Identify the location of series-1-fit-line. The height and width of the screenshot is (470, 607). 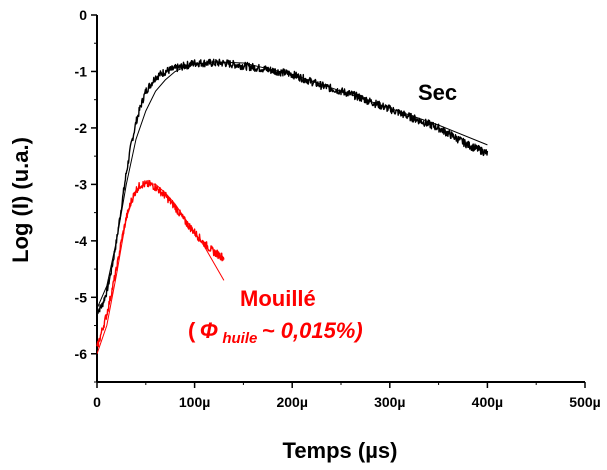
(160, 268).